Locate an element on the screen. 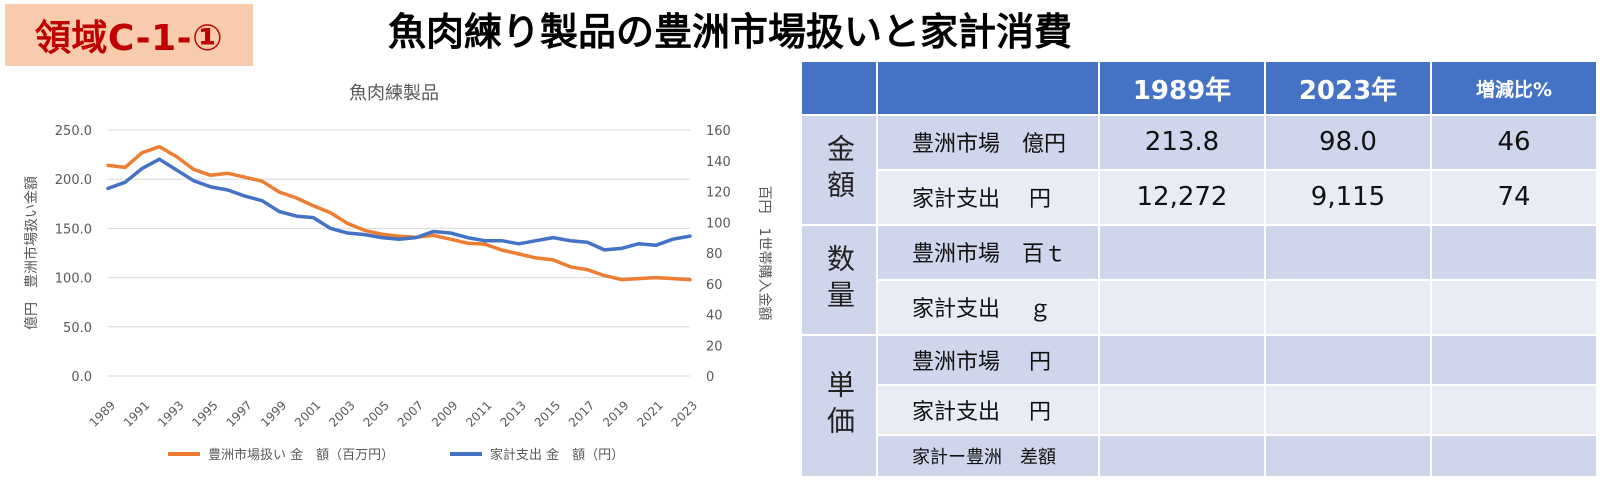  chart-title: 魚肉練製品 is located at coordinates (394, 93).